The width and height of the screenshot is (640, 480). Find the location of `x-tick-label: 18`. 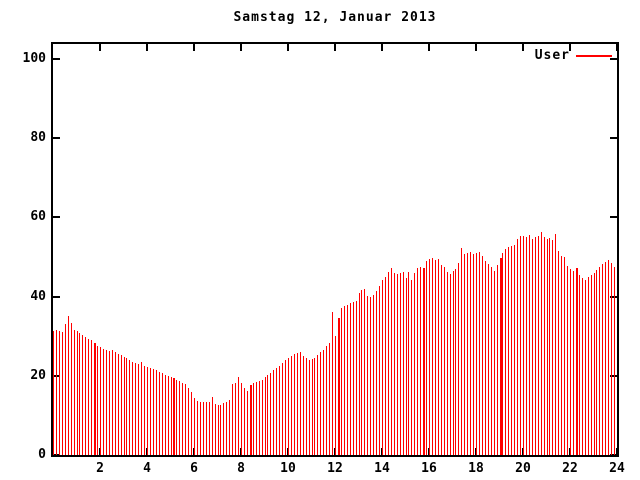

x-tick-label: 18 is located at coordinates (476, 468).